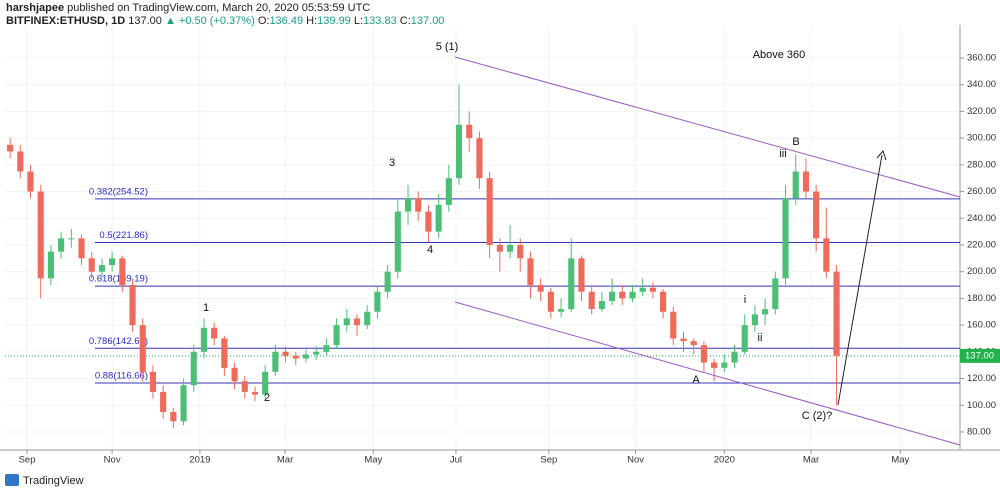 This screenshot has height=492, width=1000. Describe the element at coordinates (548, 460) in the screenshot. I see `x-tick-label: Sep` at that location.